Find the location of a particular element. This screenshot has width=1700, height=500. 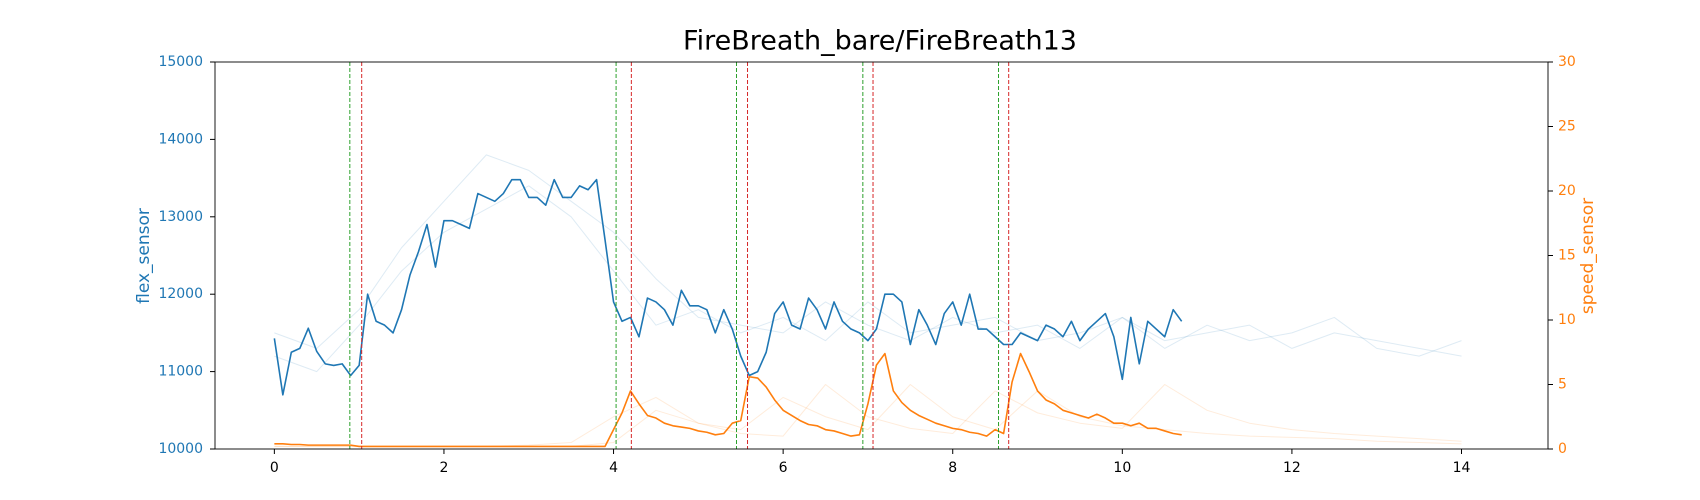

x-tick-label: 12 is located at coordinates (1292, 468).